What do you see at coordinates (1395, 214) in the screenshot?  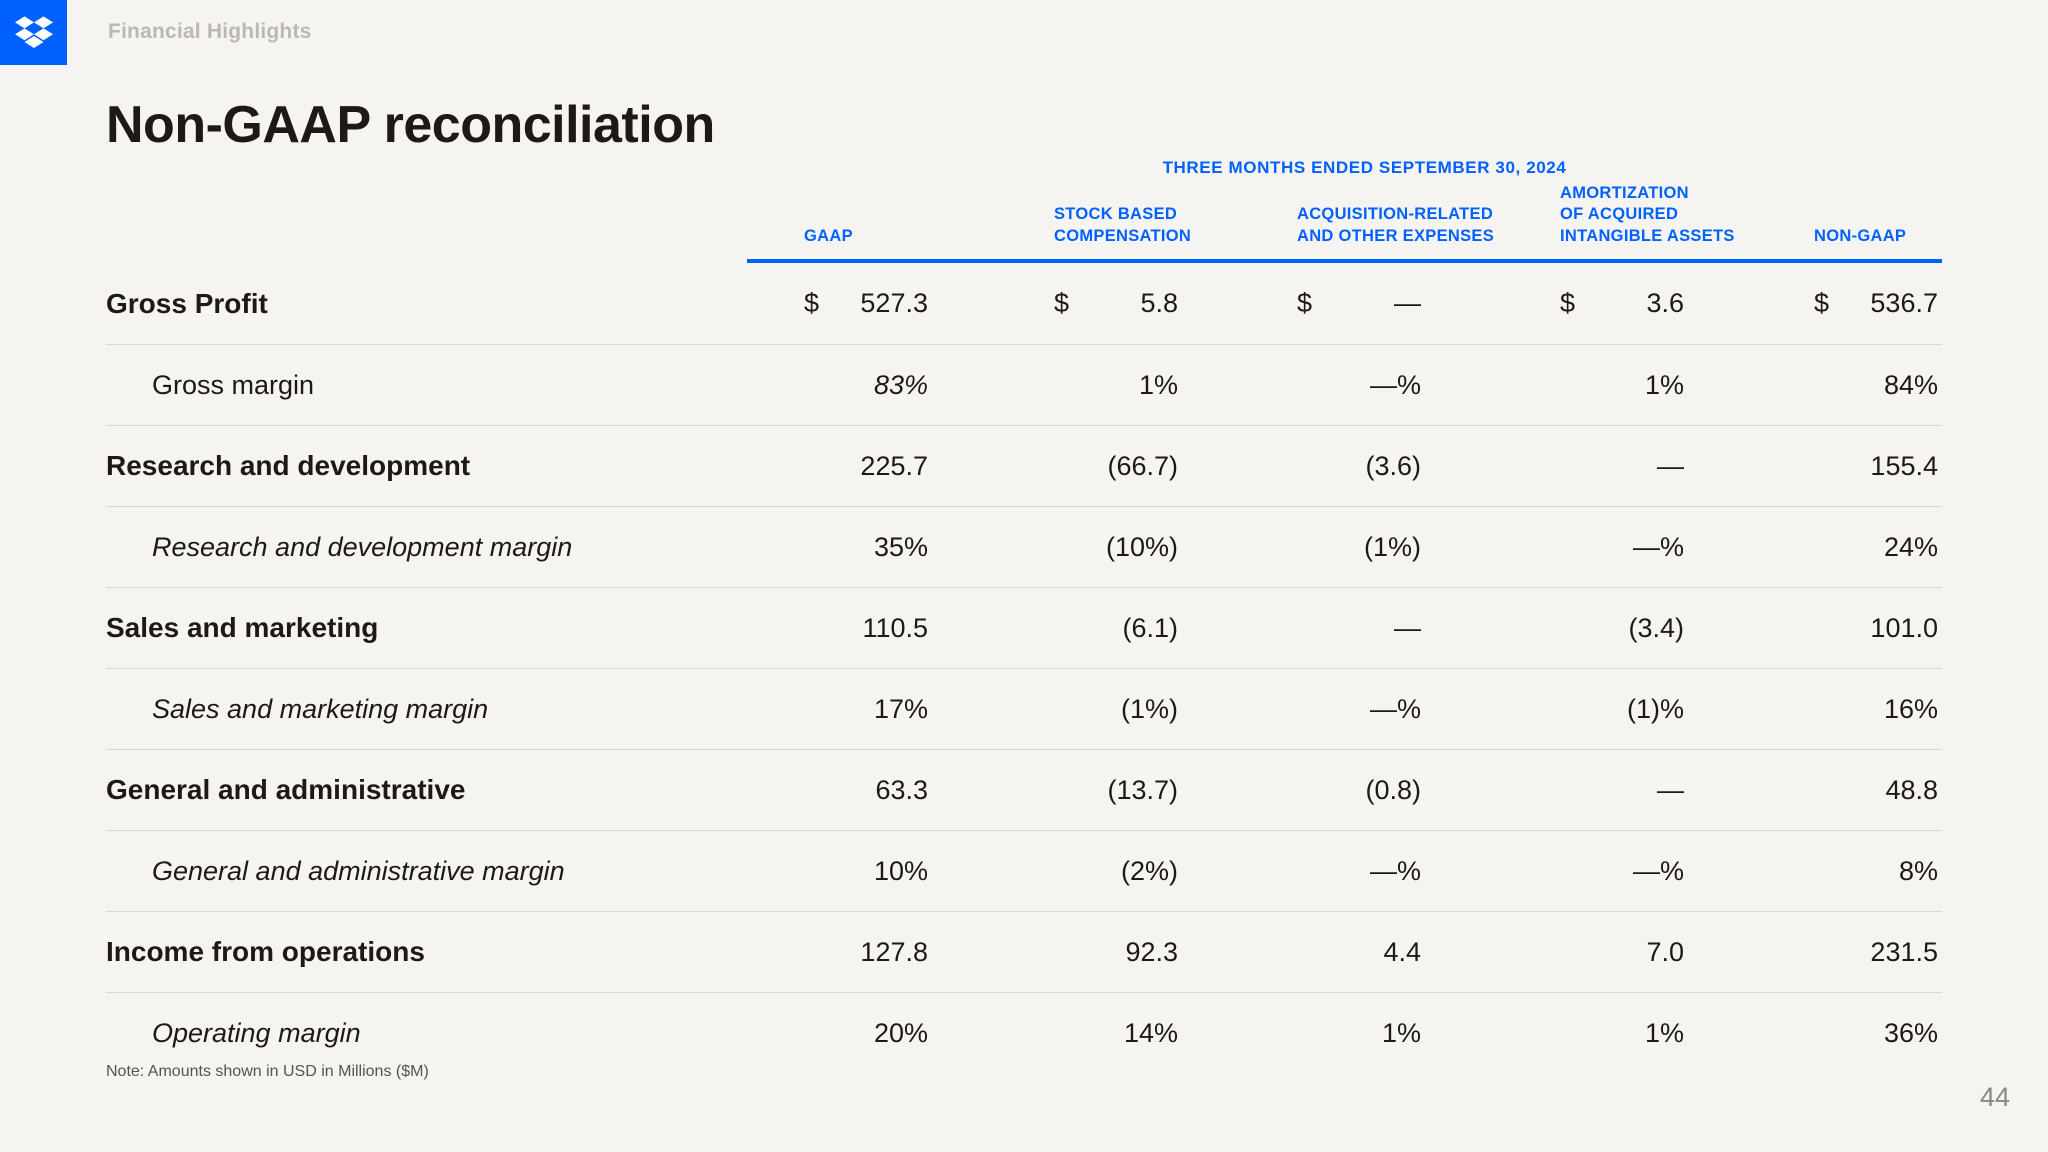 I see `column-header-line: ACQUISITION-RELATED` at bounding box center [1395, 214].